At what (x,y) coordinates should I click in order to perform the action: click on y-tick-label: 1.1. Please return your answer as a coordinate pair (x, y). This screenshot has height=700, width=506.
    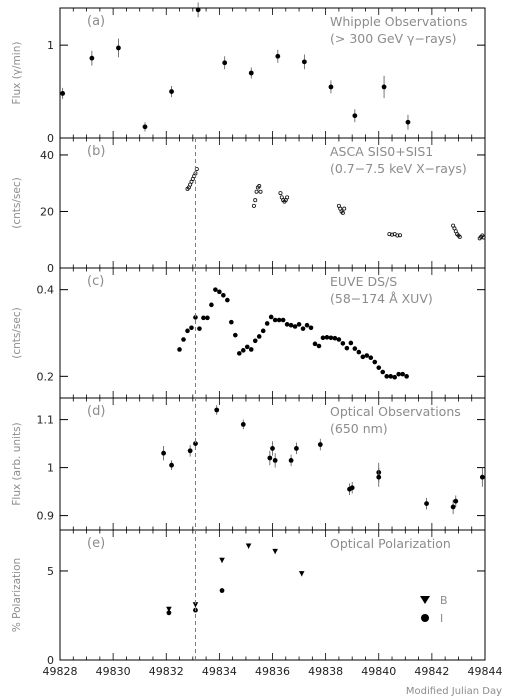
    Looking at the image, I should click on (46, 420).